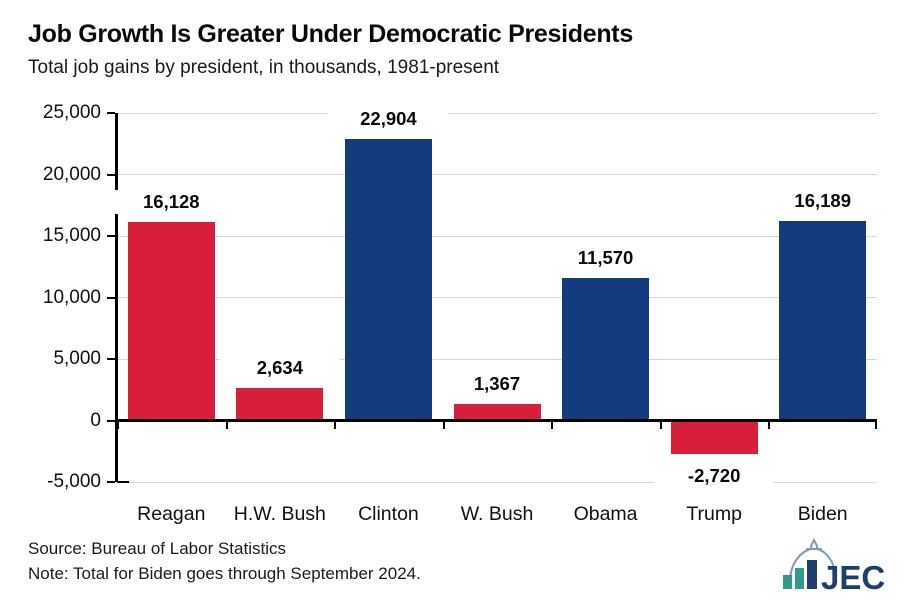 The width and height of the screenshot is (905, 600). What do you see at coordinates (388, 118) in the screenshot?
I see `bar-value-label: 22,904` at bounding box center [388, 118].